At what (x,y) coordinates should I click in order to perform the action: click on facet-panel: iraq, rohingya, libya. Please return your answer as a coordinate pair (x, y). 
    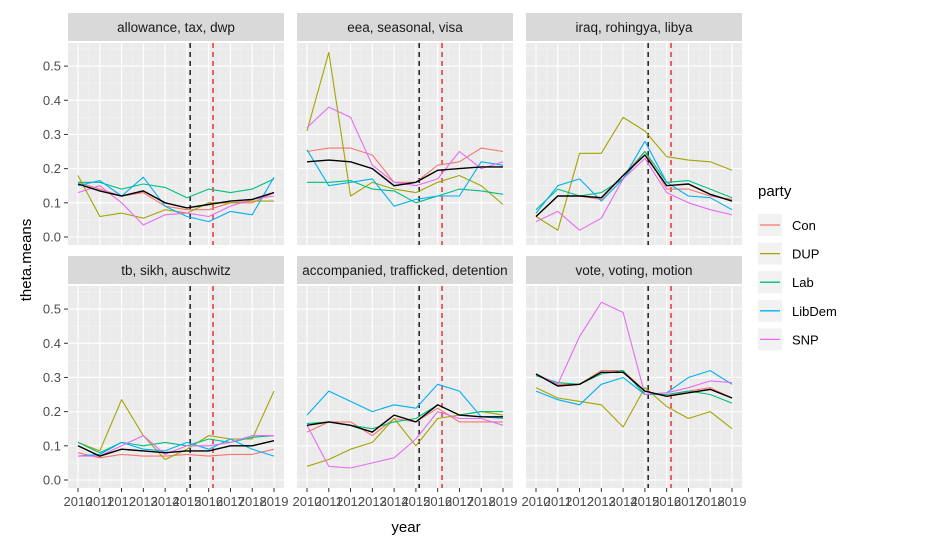
    Looking at the image, I should click on (634, 129).